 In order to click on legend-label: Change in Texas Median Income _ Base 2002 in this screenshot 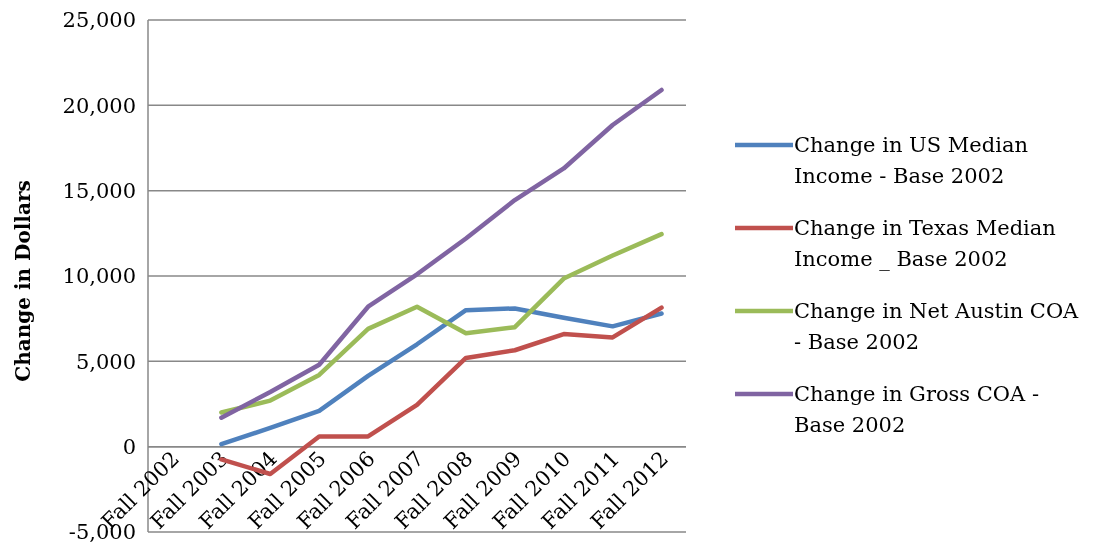, I will do `click(925, 244)`.